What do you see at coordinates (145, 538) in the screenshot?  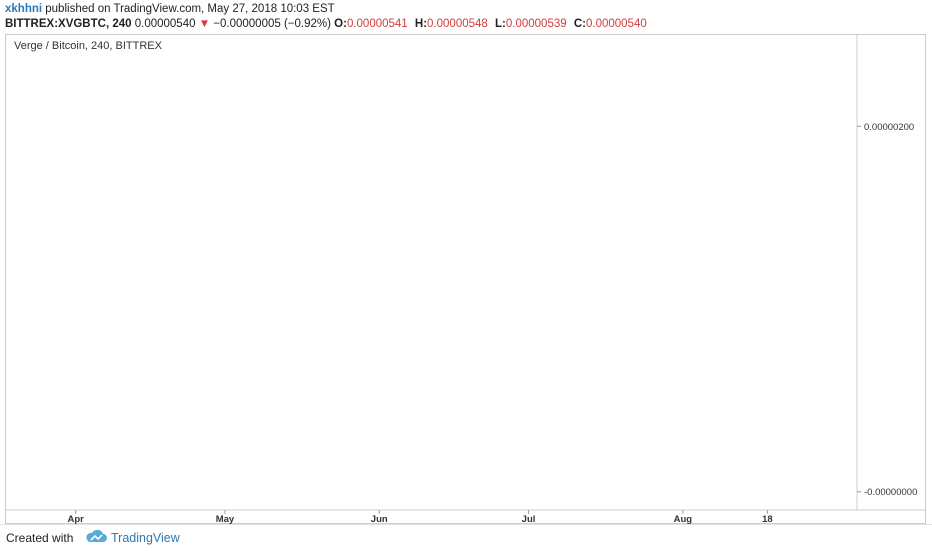 I see `tradingview-brand: TradingView` at bounding box center [145, 538].